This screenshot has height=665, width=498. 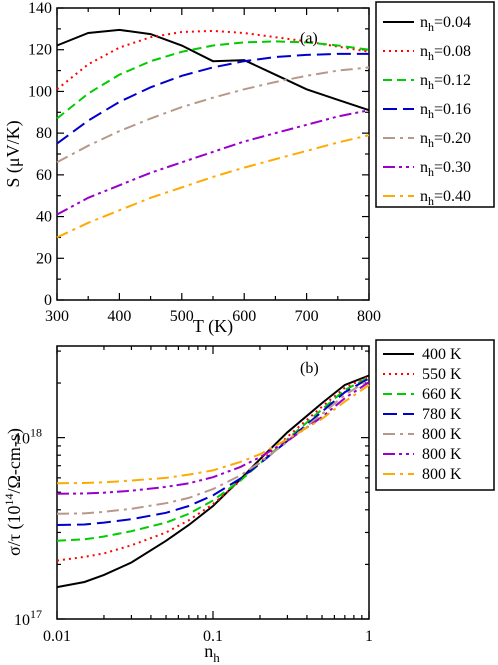 I want to click on panel-a-y-tick-label: 0, so click(x=48, y=300).